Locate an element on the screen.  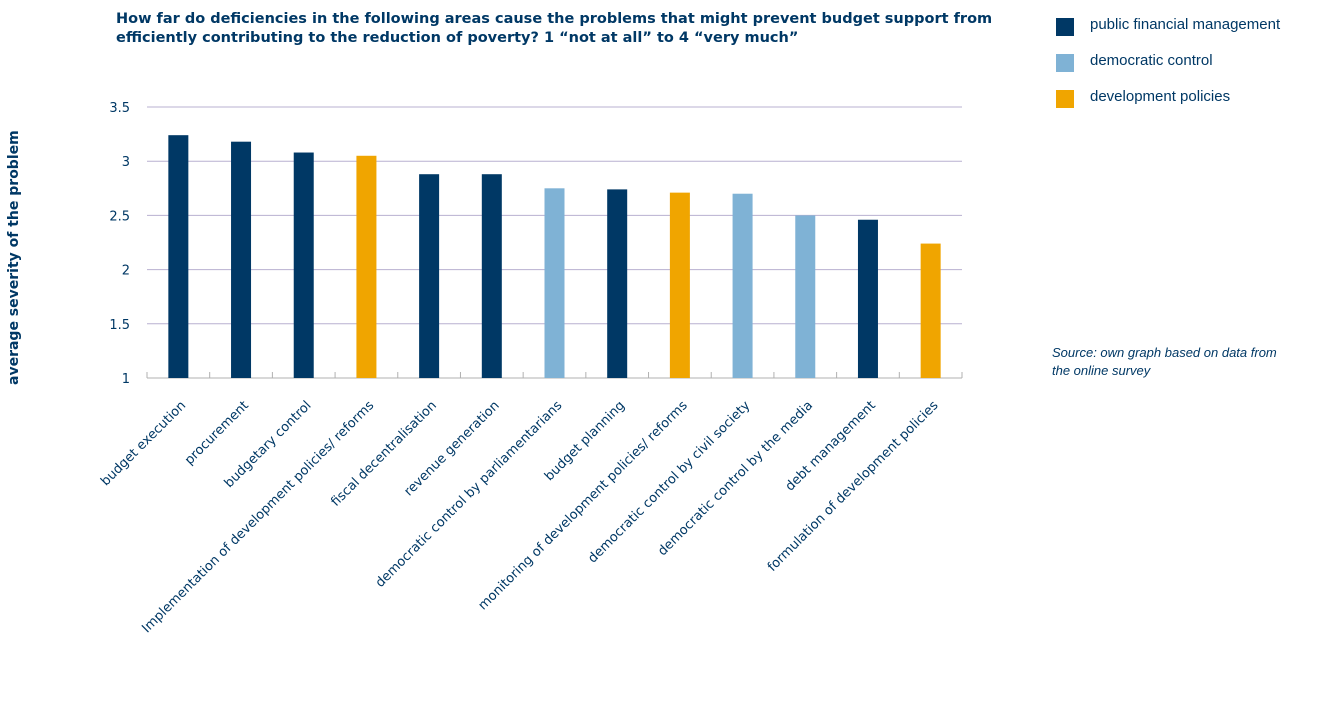
legend-label-democratic: democratic control is located at coordinates (1151, 60).